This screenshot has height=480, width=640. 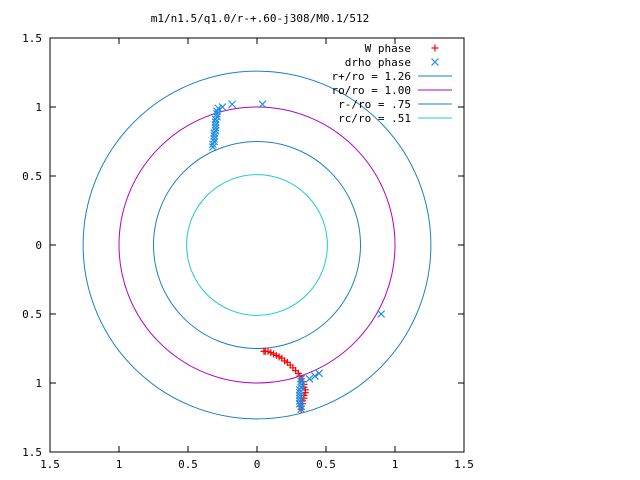 I want to click on legend-label: r+/ro = 1.26, so click(x=371, y=76).